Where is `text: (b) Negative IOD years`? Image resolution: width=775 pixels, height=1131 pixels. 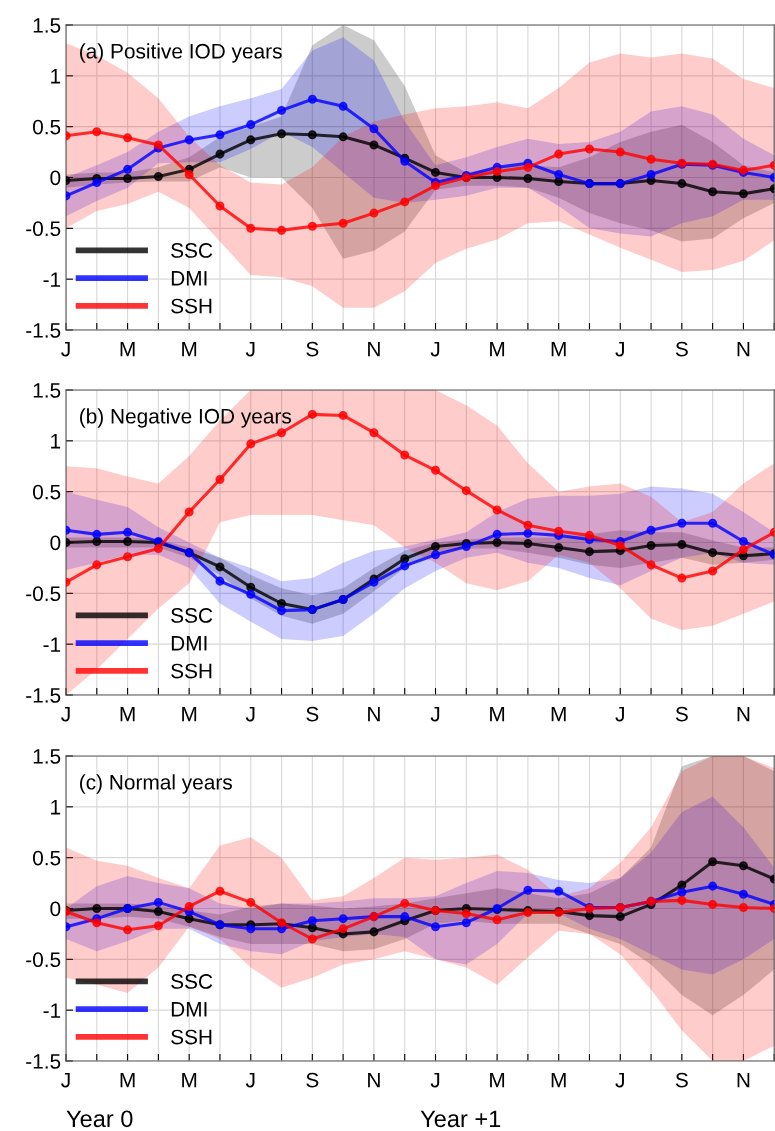
text: (b) Negative IOD years is located at coordinates (186, 418).